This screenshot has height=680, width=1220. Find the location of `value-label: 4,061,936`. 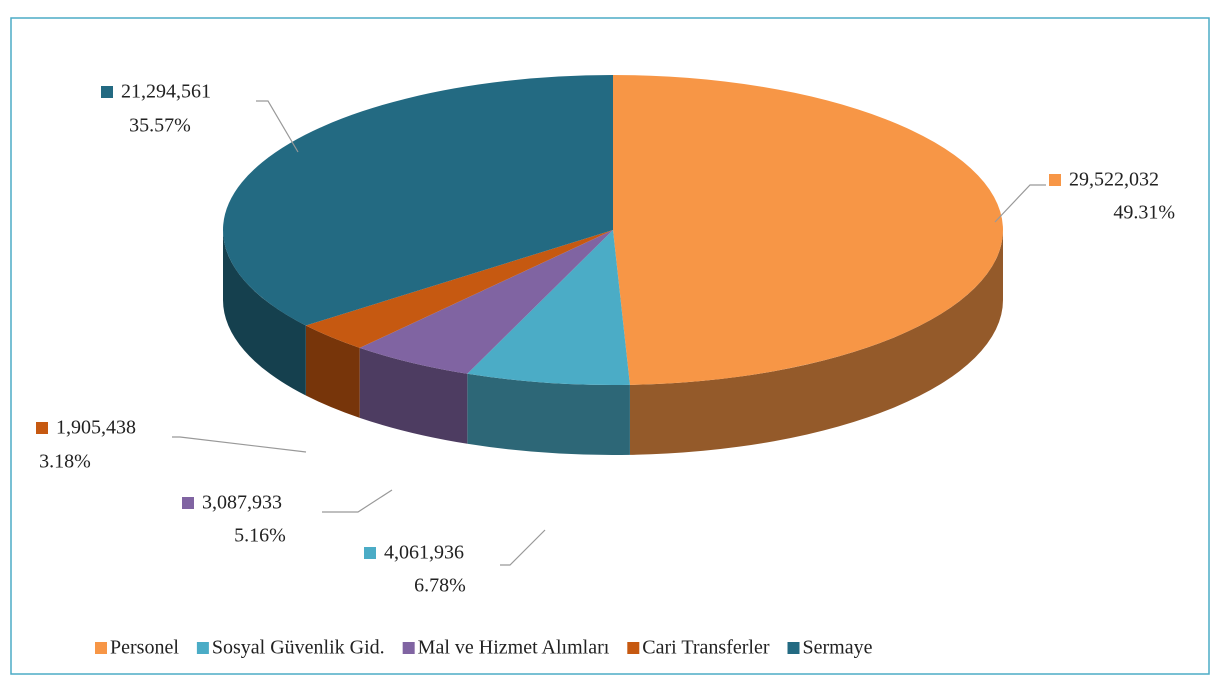

value-label: 4,061,936 is located at coordinates (424, 553).